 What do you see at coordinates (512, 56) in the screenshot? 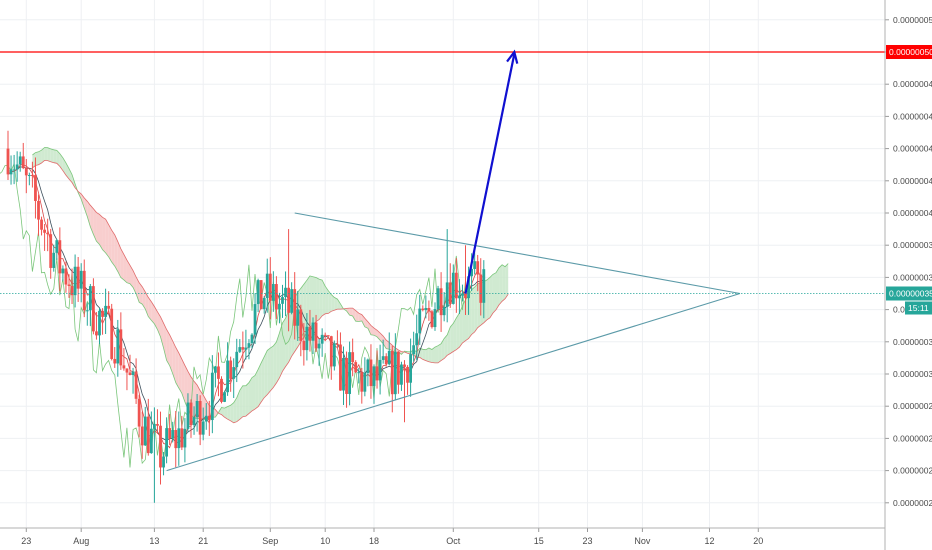
I see `projection-arrow-head` at bounding box center [512, 56].